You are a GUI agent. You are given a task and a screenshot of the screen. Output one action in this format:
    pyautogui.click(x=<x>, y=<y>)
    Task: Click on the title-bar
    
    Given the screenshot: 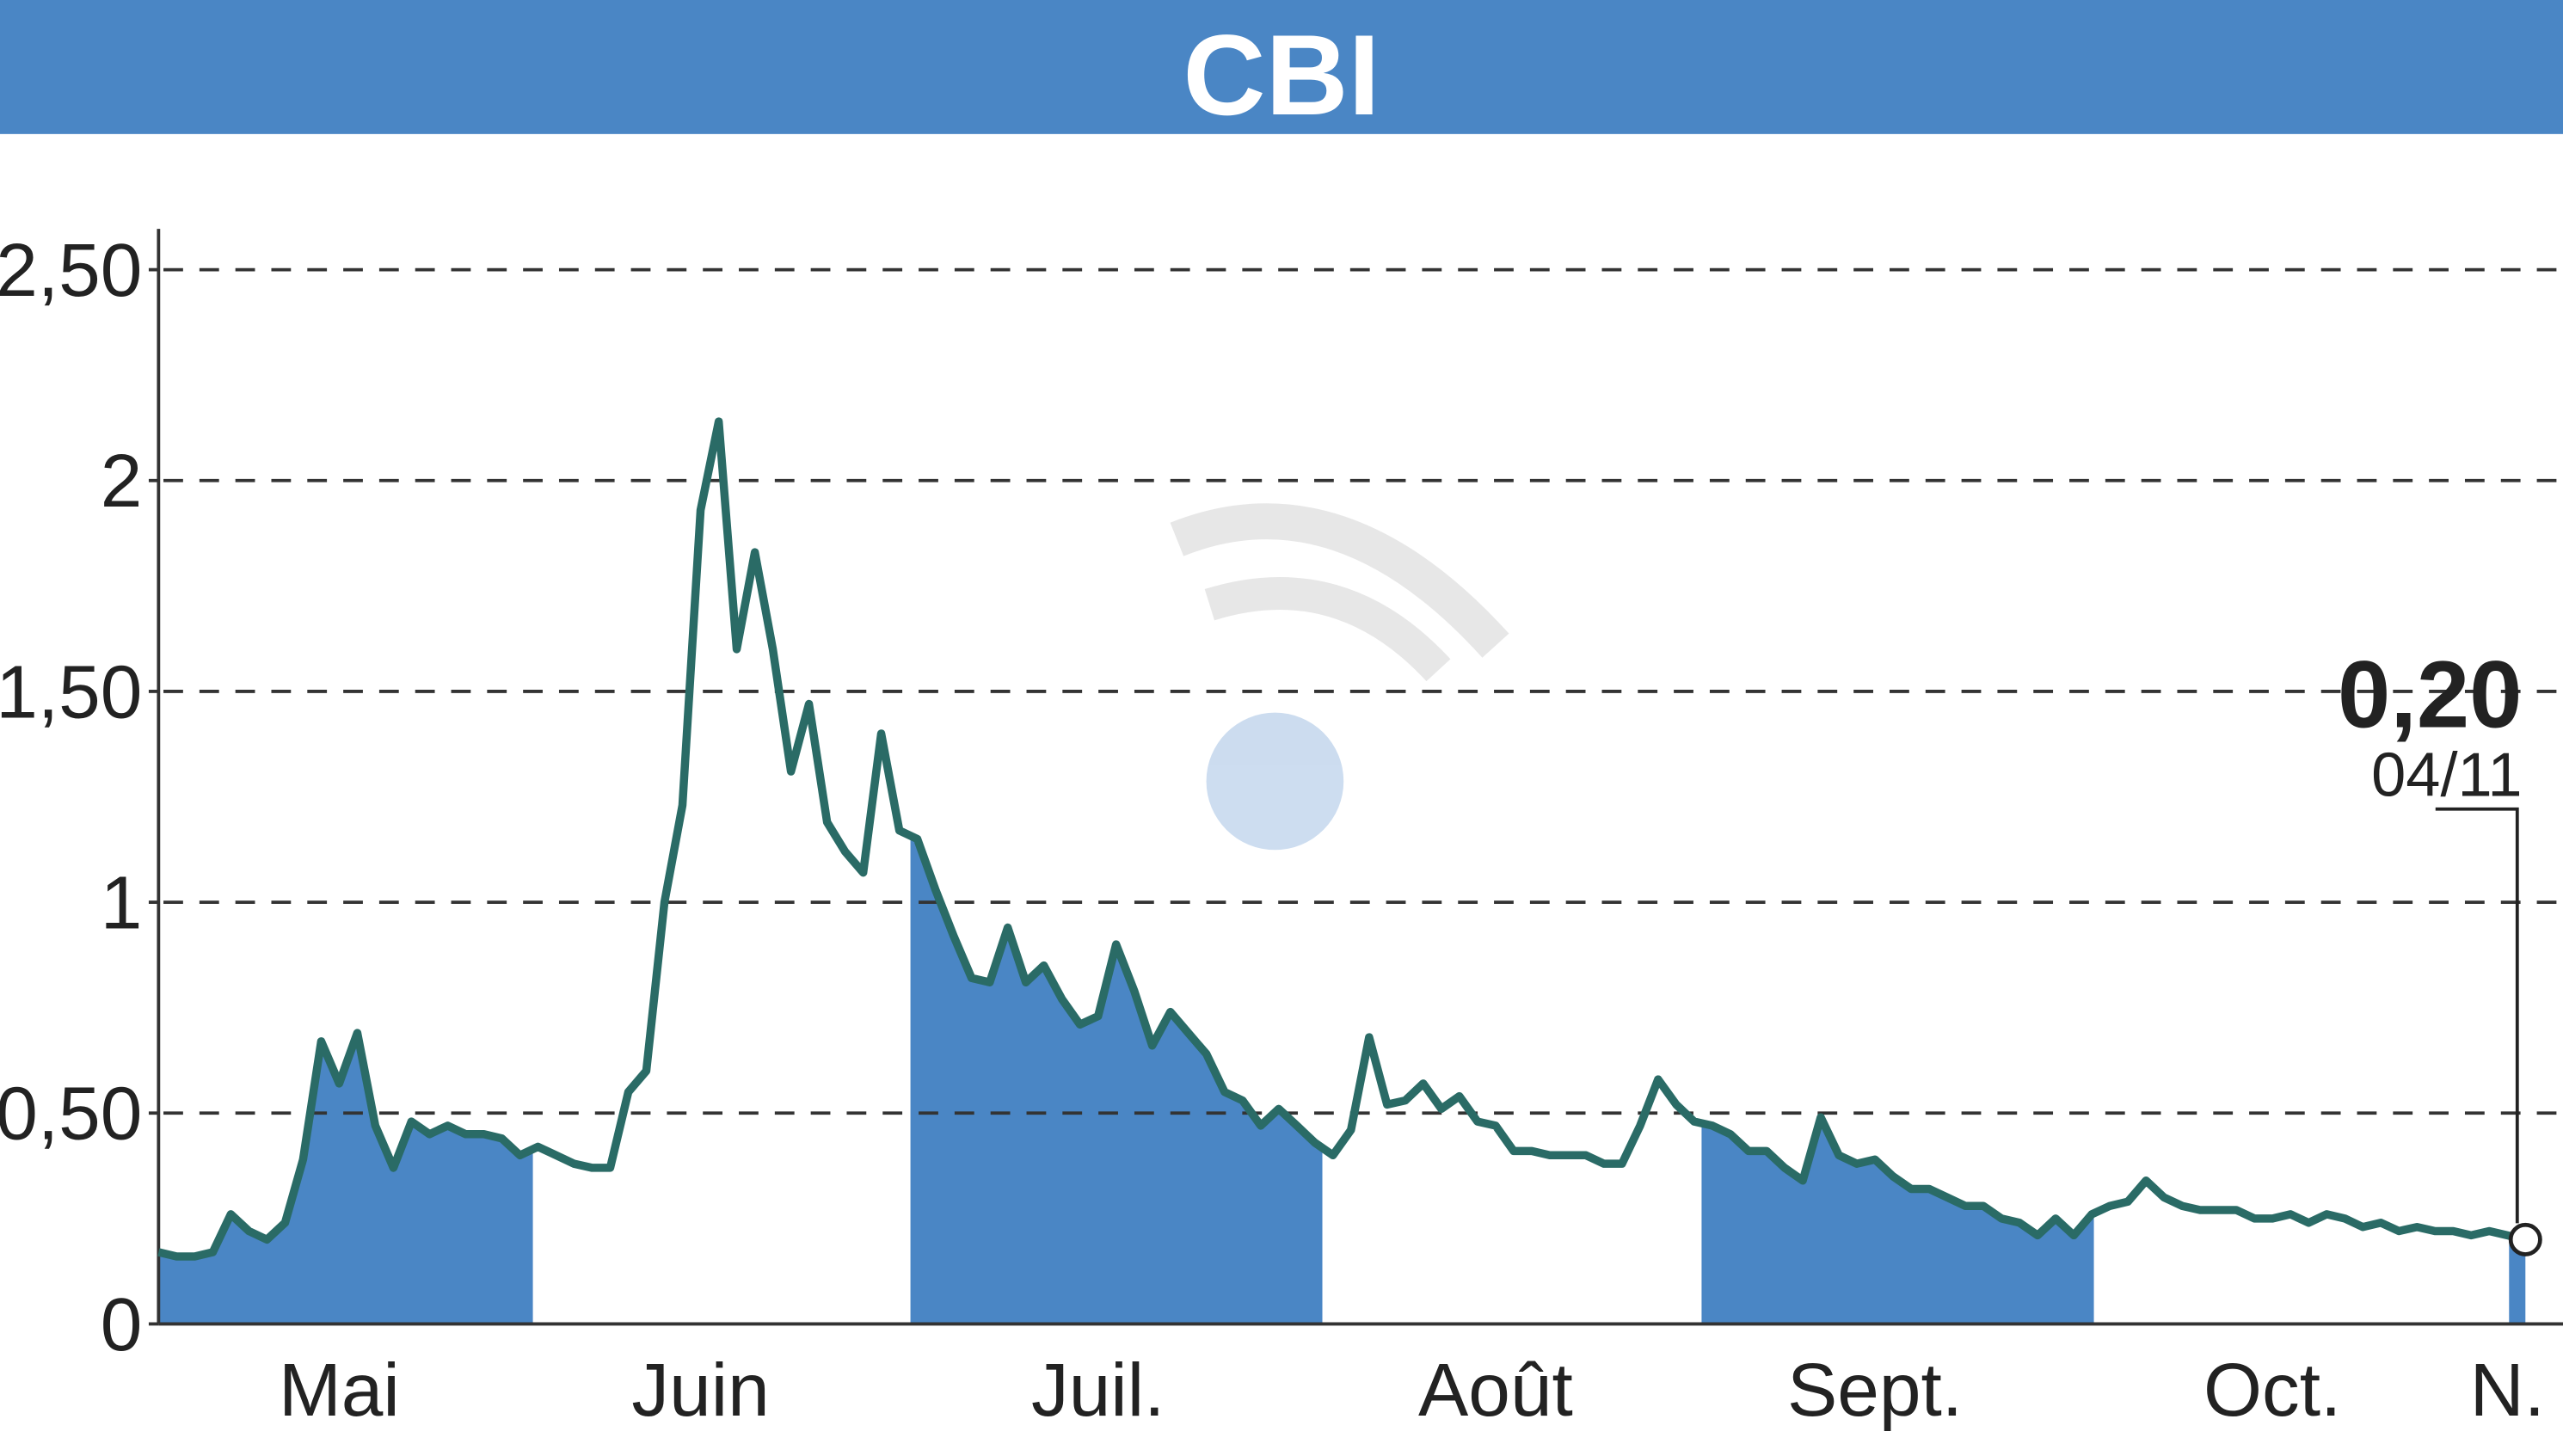 What is the action you would take?
    pyautogui.click(x=1281, y=67)
    